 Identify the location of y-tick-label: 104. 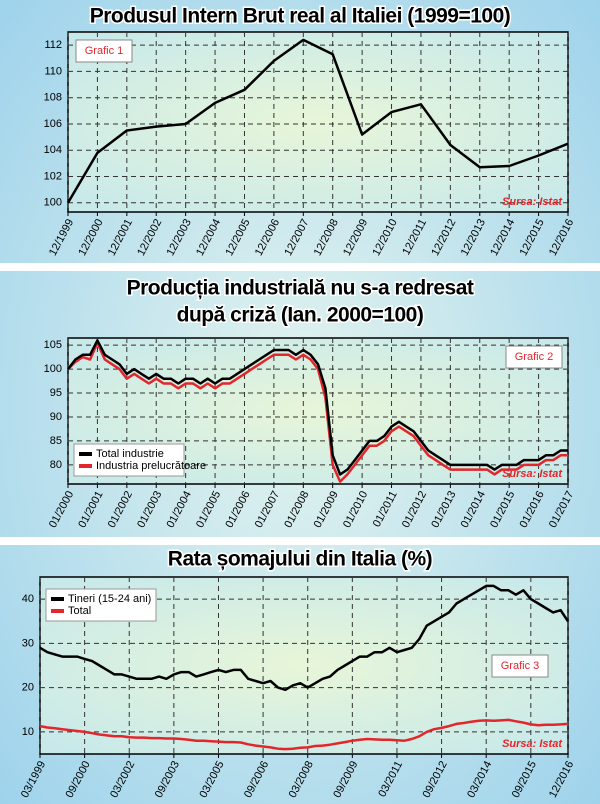
(53, 150).